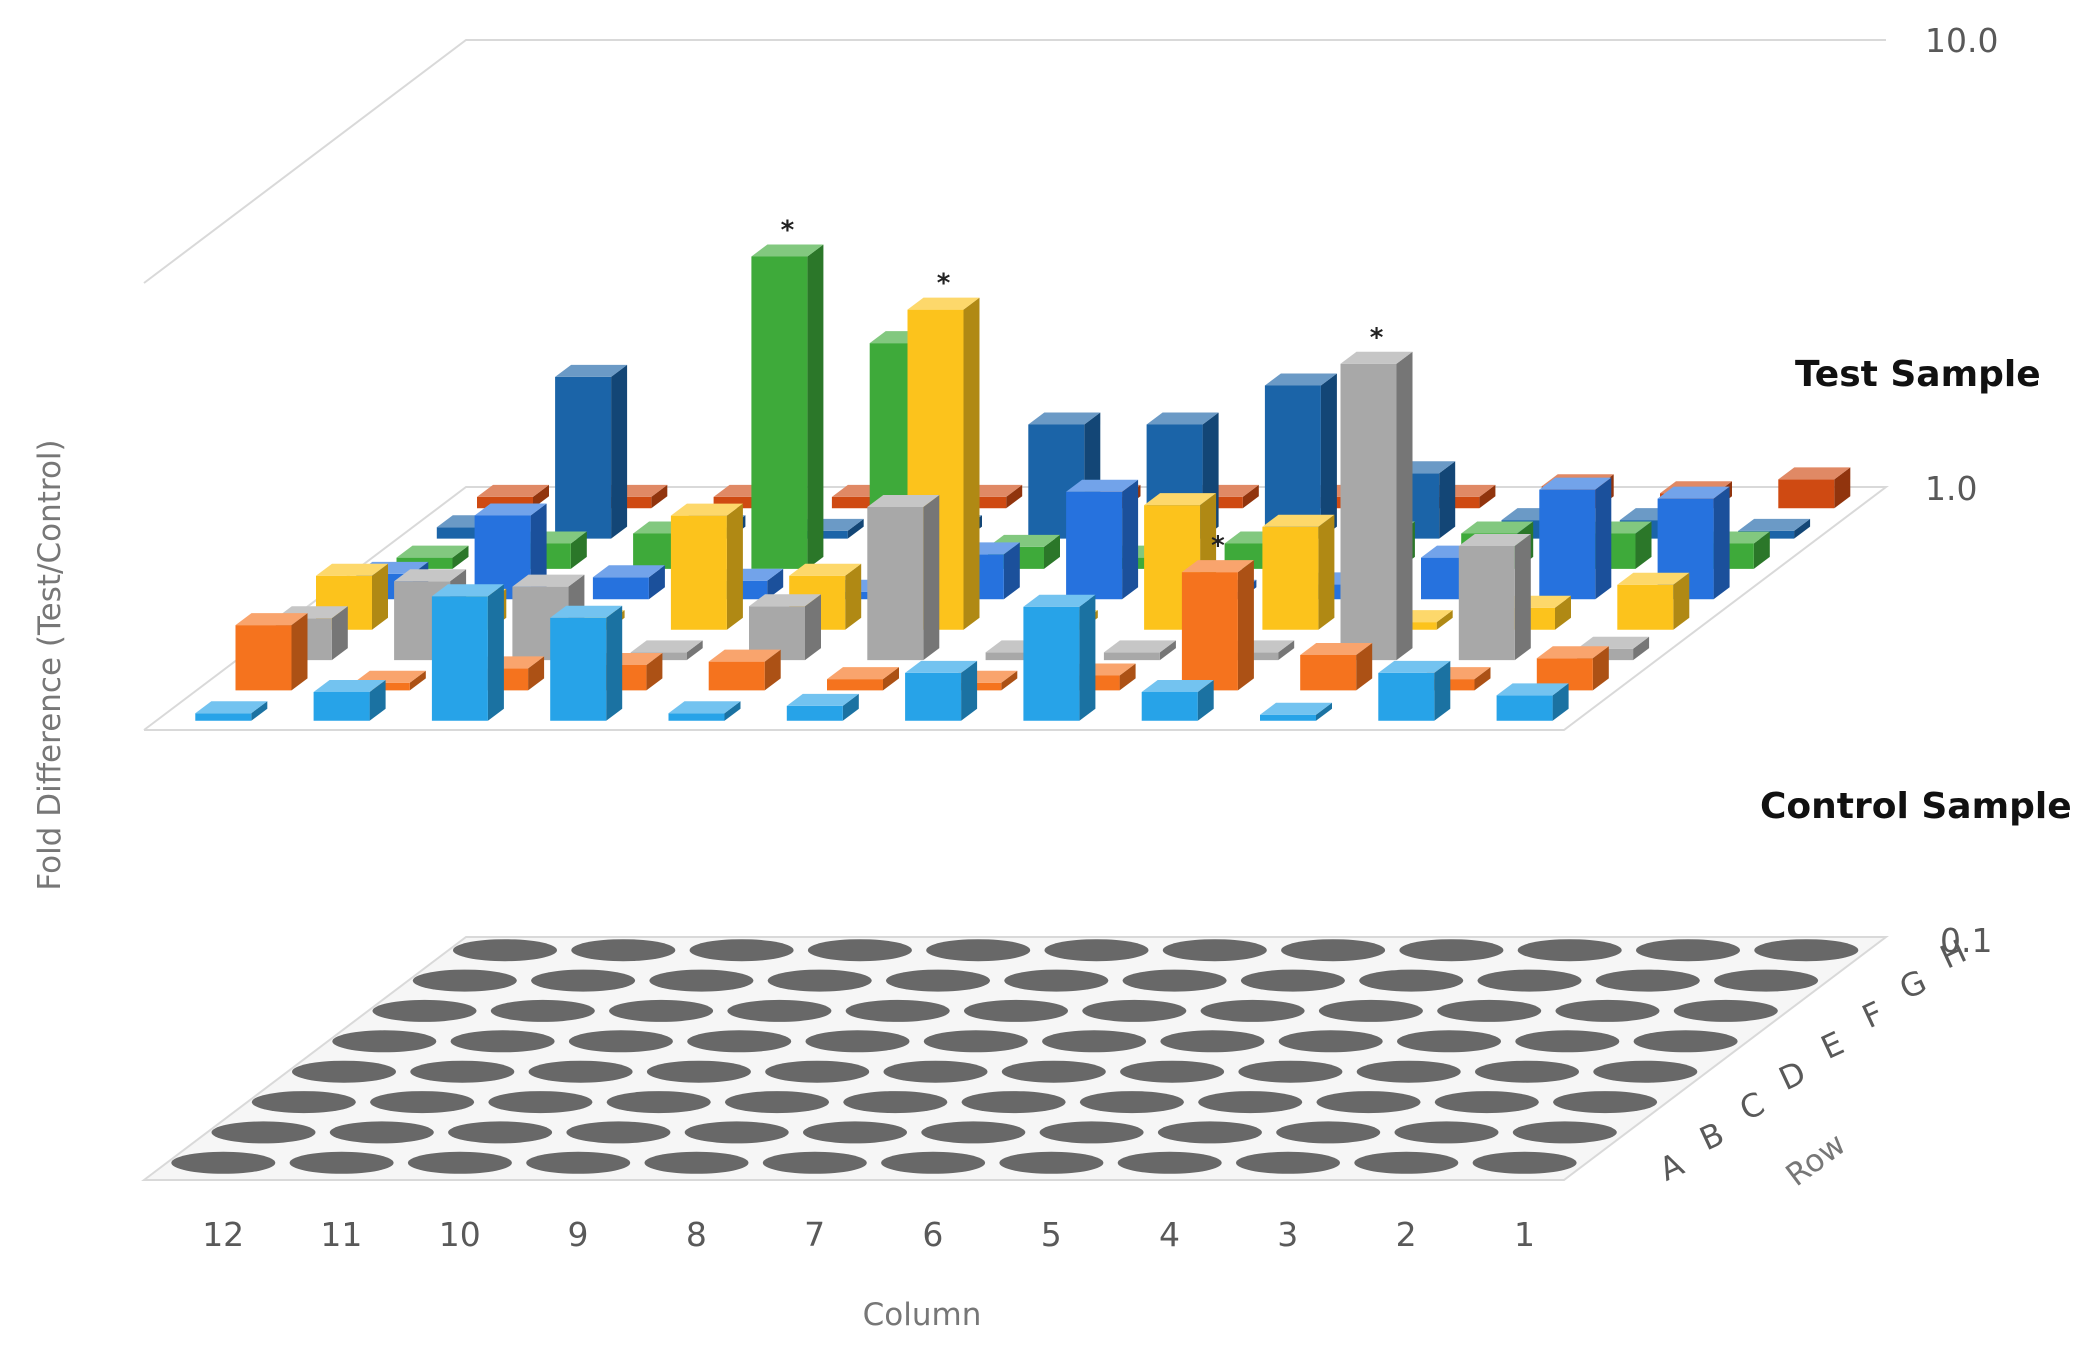 The height and width of the screenshot is (1354, 2092). I want to click on column-labels: 12 11 10 9 8 7 6 5 4 3 2 1, so click(868, 1234).